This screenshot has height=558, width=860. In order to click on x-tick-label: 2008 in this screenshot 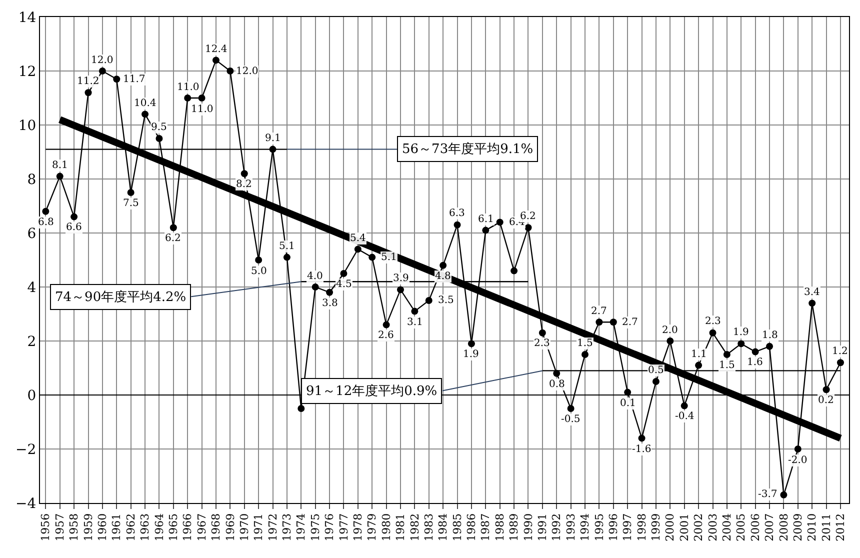, I will do `click(783, 527)`.